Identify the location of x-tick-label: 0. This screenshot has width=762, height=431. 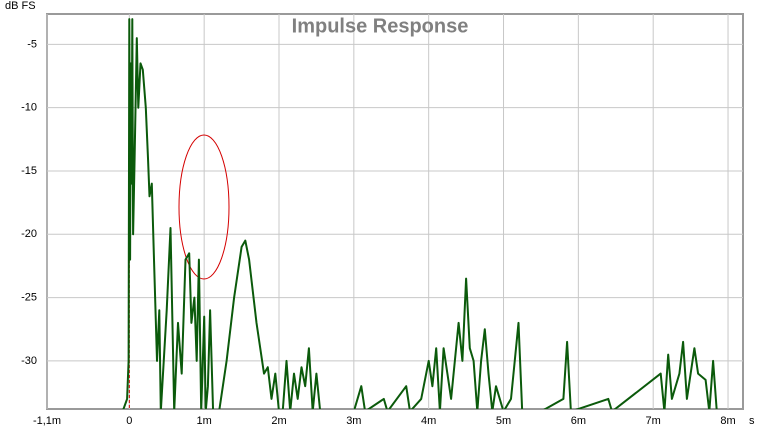
(129, 421).